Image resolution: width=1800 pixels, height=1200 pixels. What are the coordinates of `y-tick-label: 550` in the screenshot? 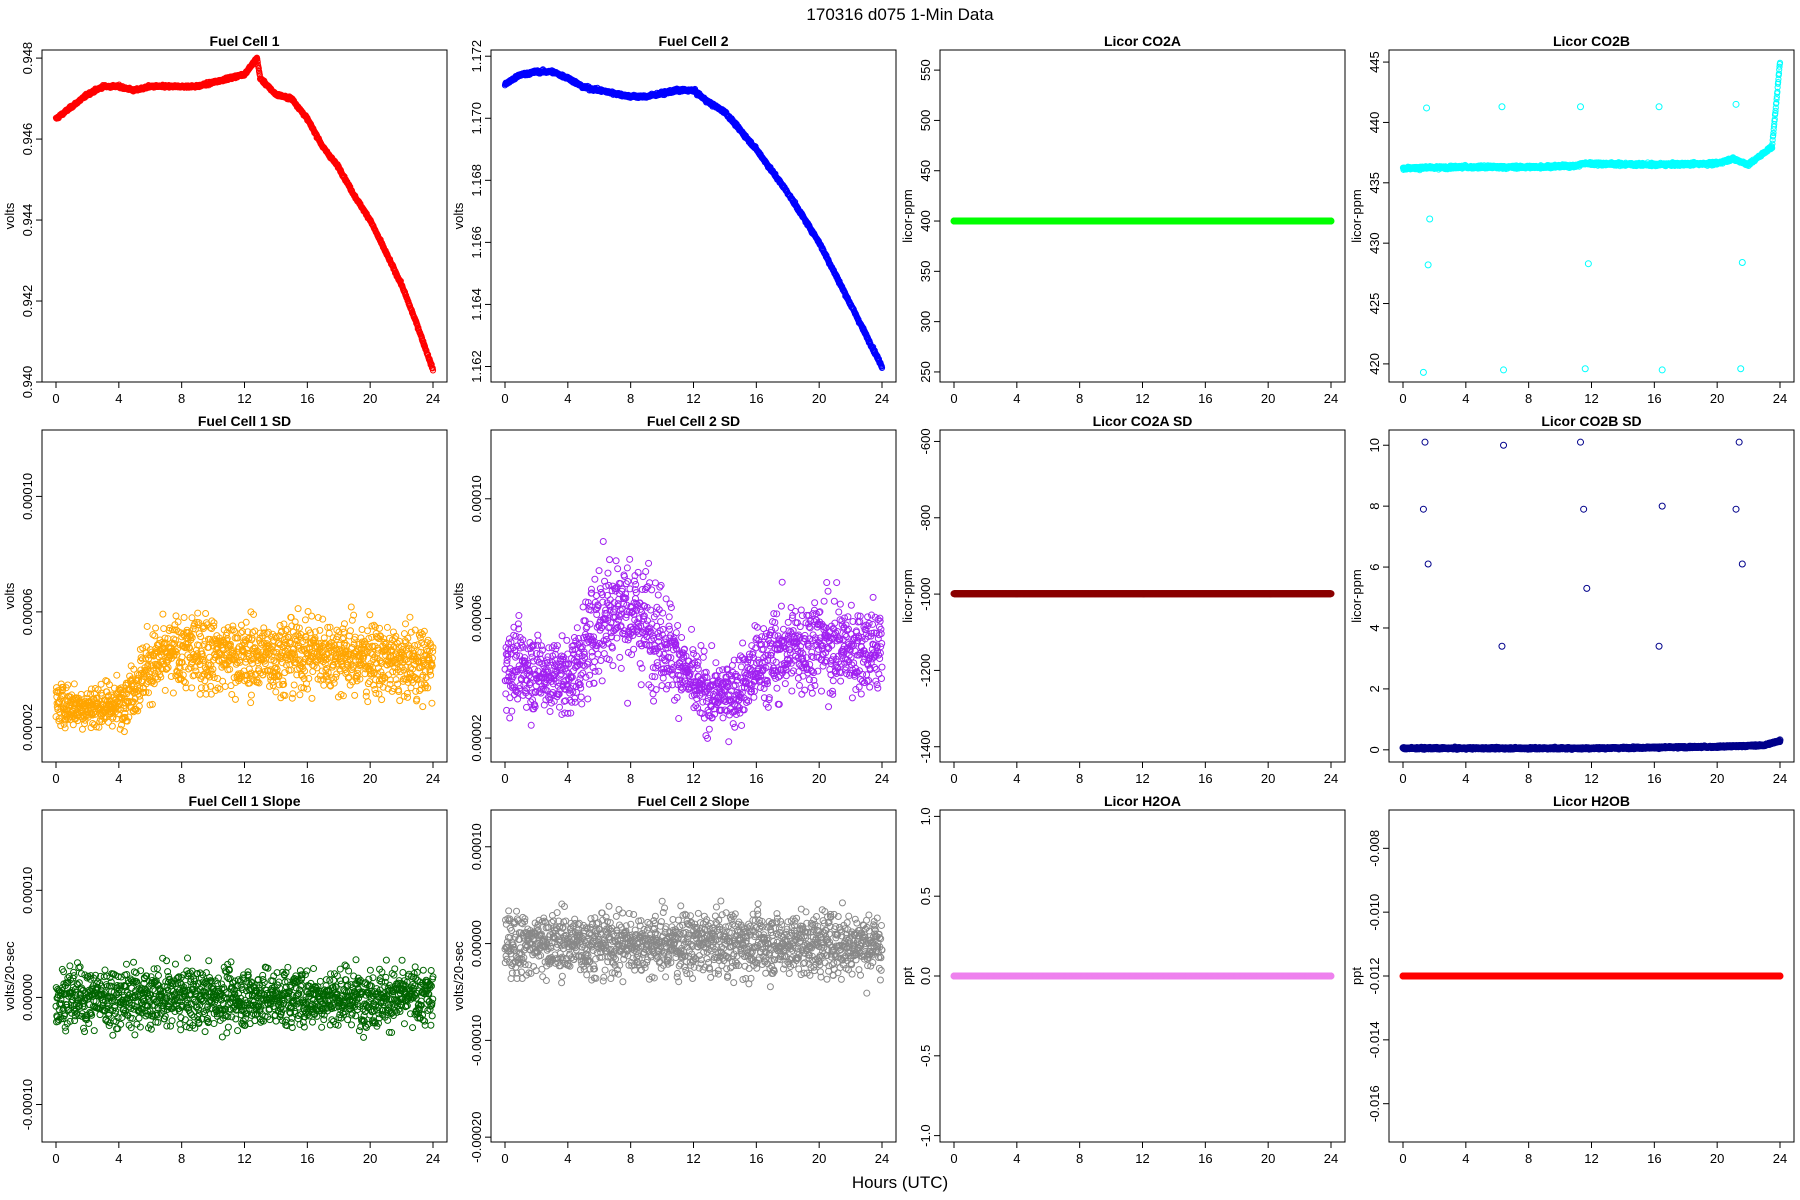 It's located at (925, 70).